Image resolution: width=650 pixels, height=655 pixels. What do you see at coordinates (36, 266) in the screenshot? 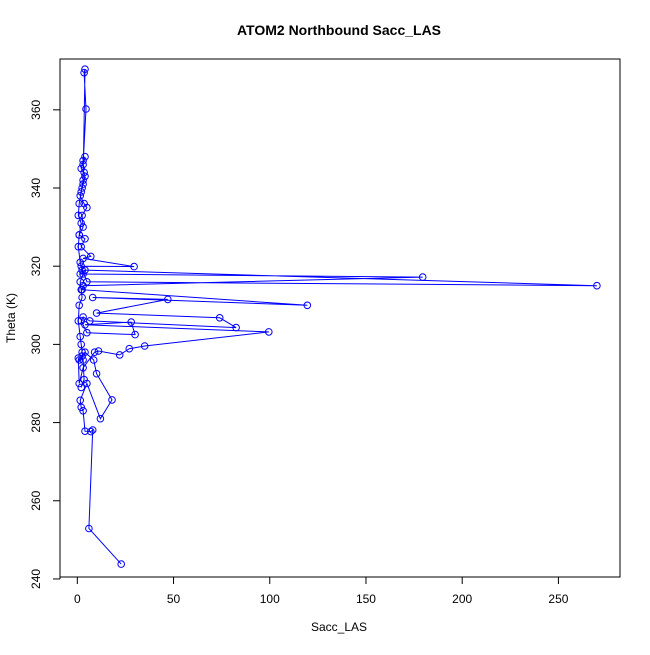
I see `y-tick-label: 320` at bounding box center [36, 266].